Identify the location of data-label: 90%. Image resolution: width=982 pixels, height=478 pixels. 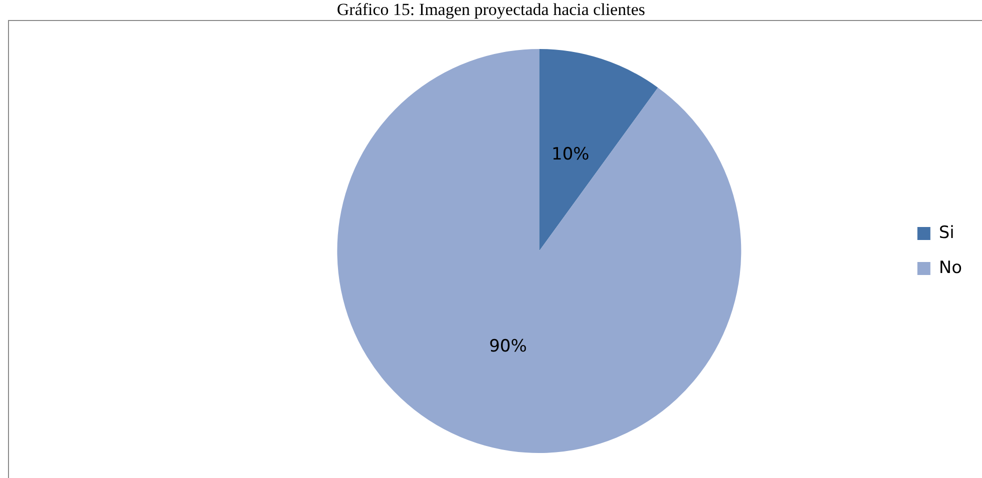
(508, 346).